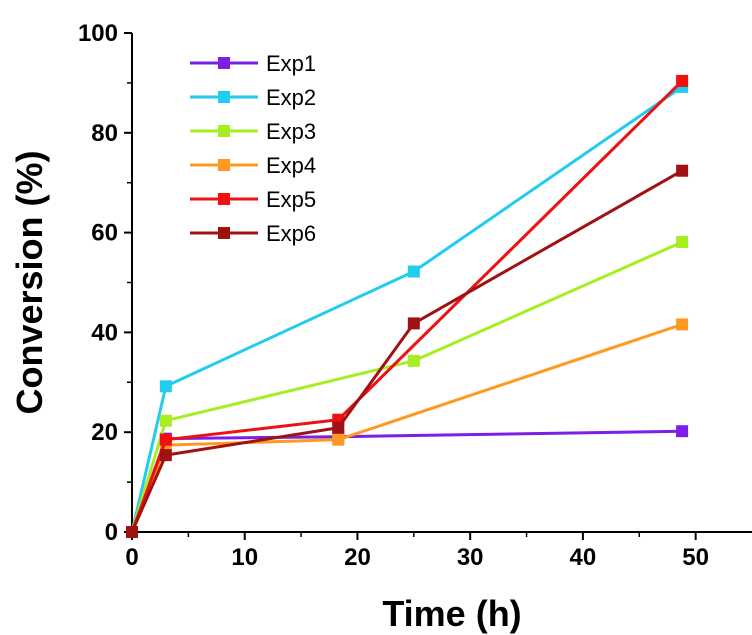 The height and width of the screenshot is (635, 752). I want to click on legend-label: Exp1, so click(291, 63).